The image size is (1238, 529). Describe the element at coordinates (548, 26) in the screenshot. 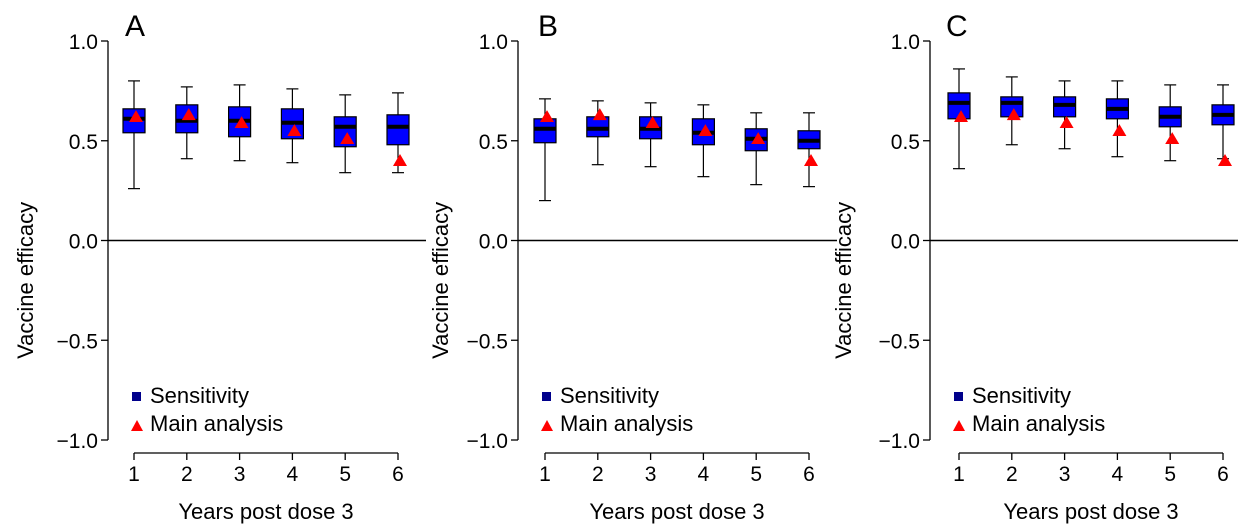

I see `panel-label: B` at that location.